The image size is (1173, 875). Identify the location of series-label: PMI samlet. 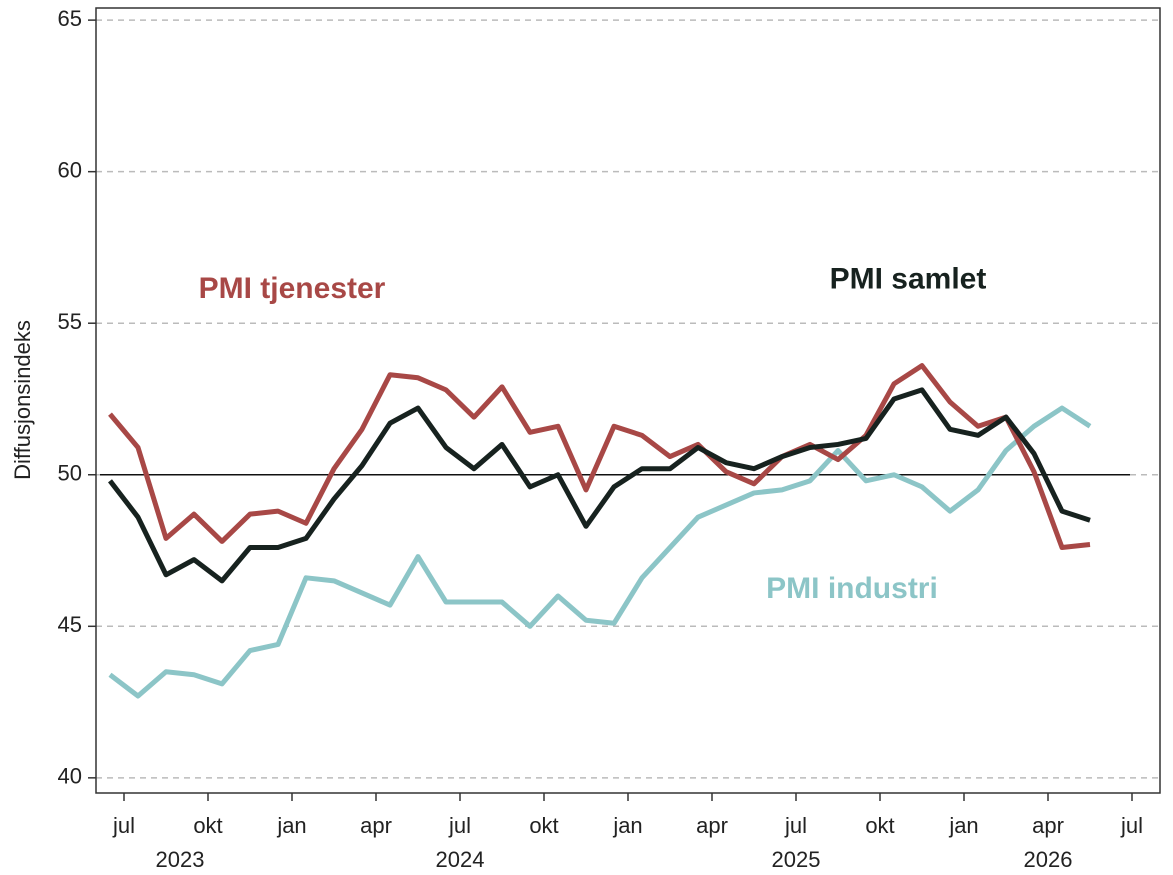
(908, 279).